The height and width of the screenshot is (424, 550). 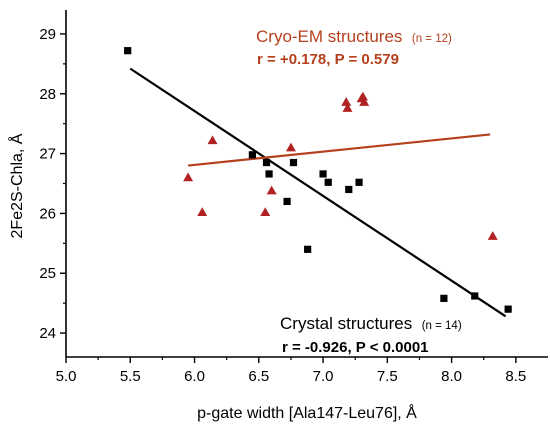 I want to click on y-tick-label: 28, so click(x=47, y=94).